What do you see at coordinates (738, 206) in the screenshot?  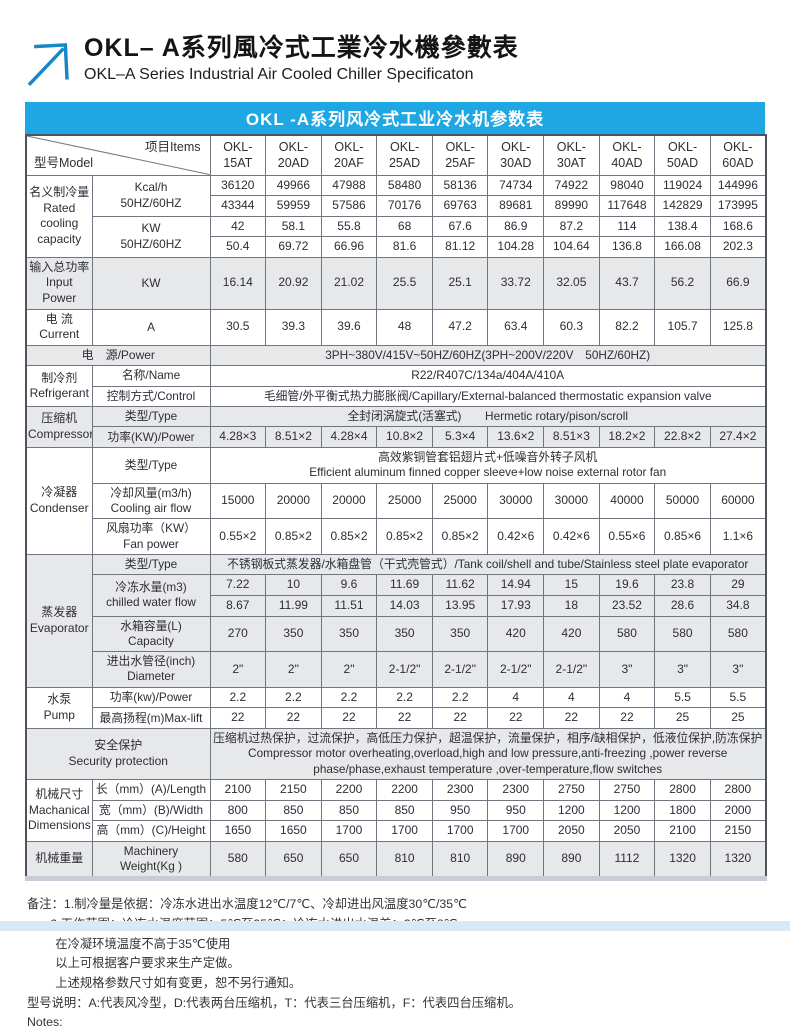 I see `value-cell: 173995` at bounding box center [738, 206].